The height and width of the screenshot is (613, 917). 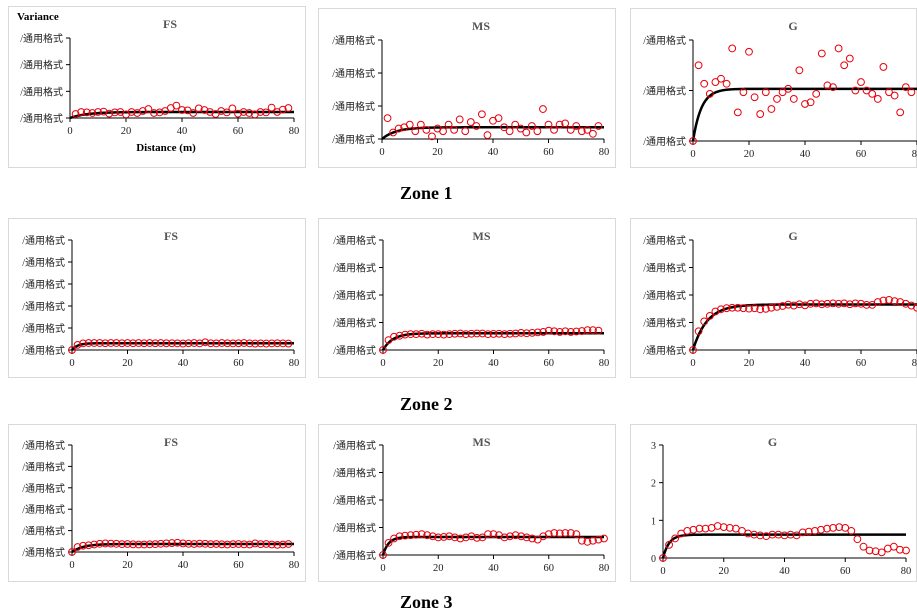 I want to click on x-tick-label: 80, so click(x=294, y=363).